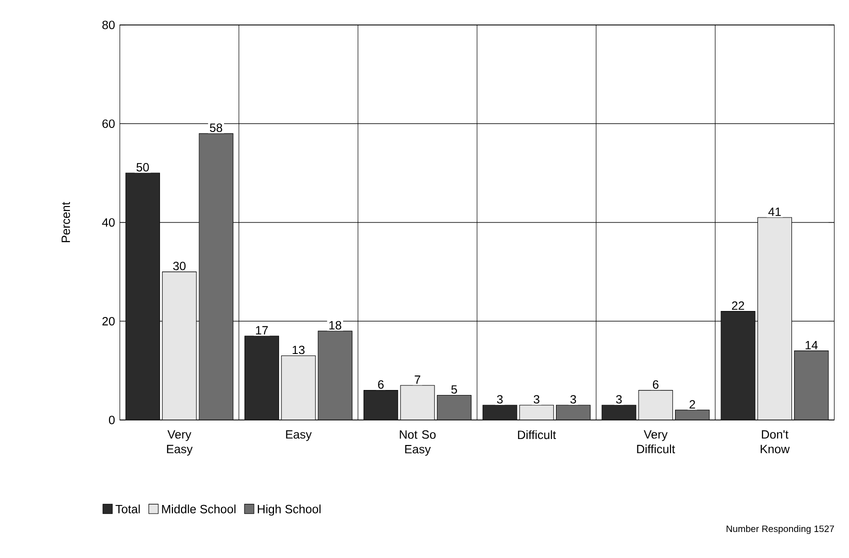 This screenshot has height=558, width=849. I want to click on y-tick-label: 20, so click(108, 321).